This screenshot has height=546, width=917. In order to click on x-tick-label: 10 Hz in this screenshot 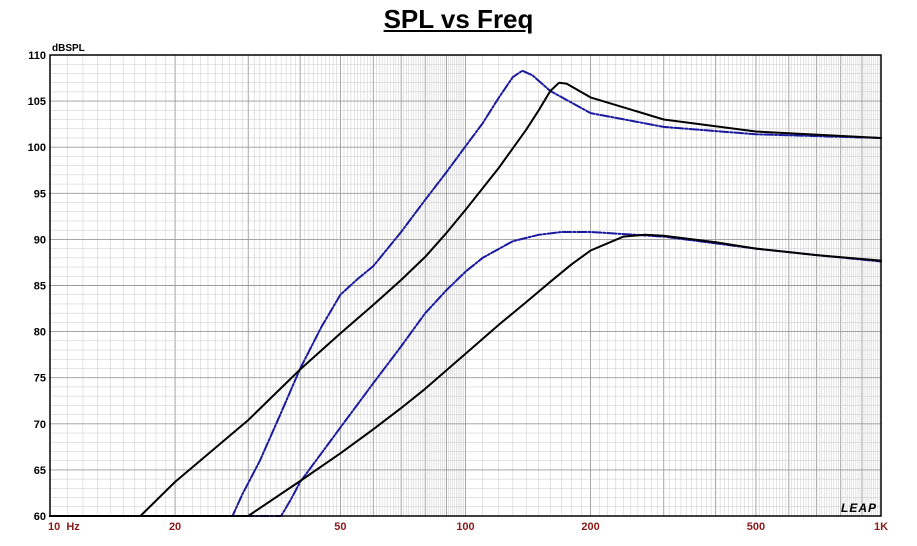, I will do `click(64, 527)`.